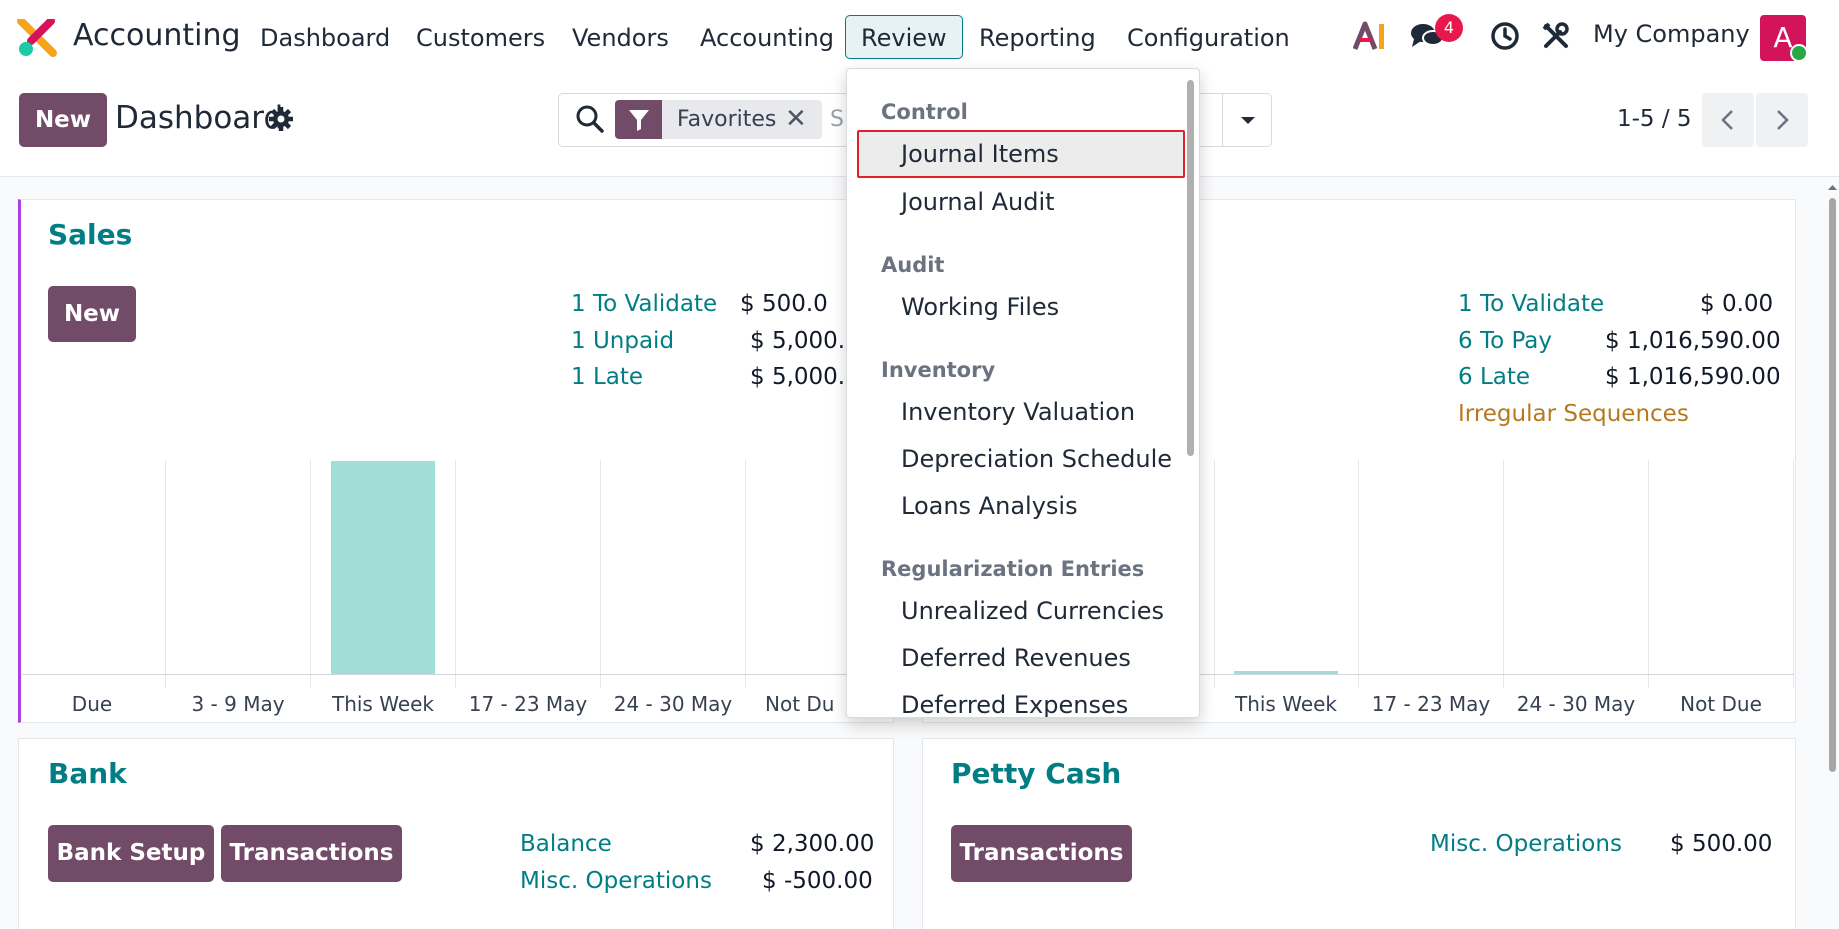 The image size is (1839, 929). Describe the element at coordinates (1832, 485) in the screenshot. I see `page-scrollbar-thumb` at that location.